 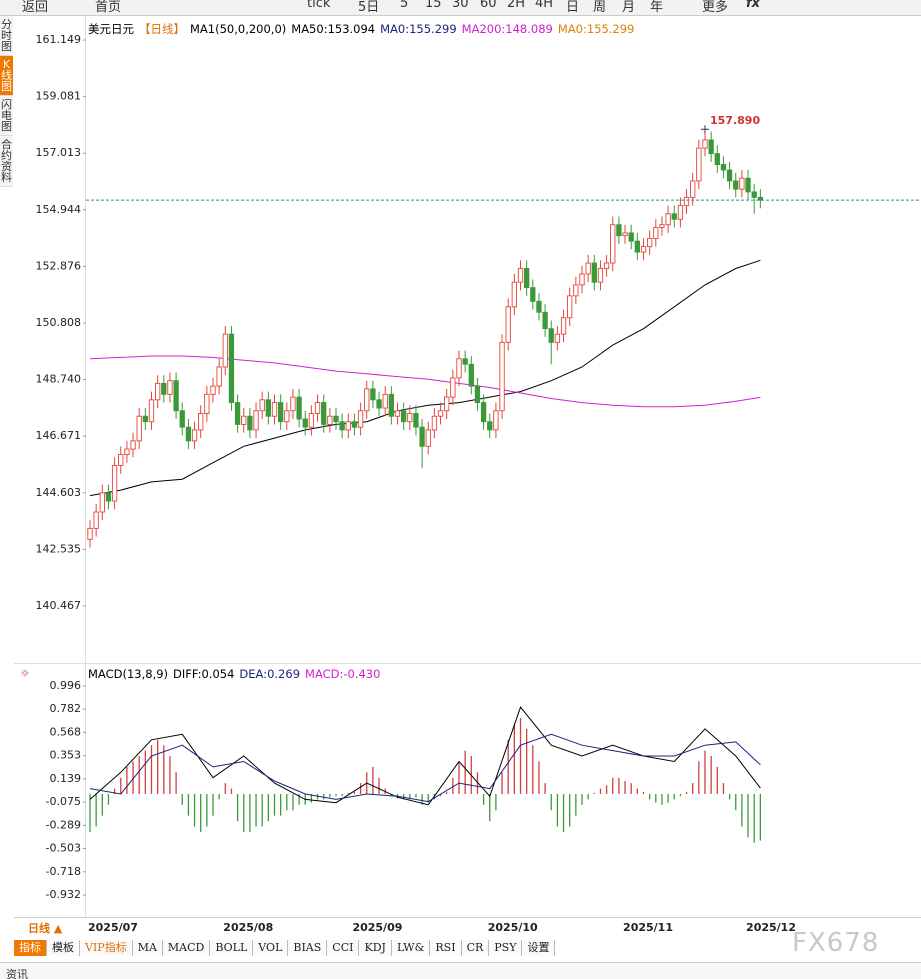 What do you see at coordinates (600, 7) in the screenshot?
I see `toolbar-button: 周` at bounding box center [600, 7].